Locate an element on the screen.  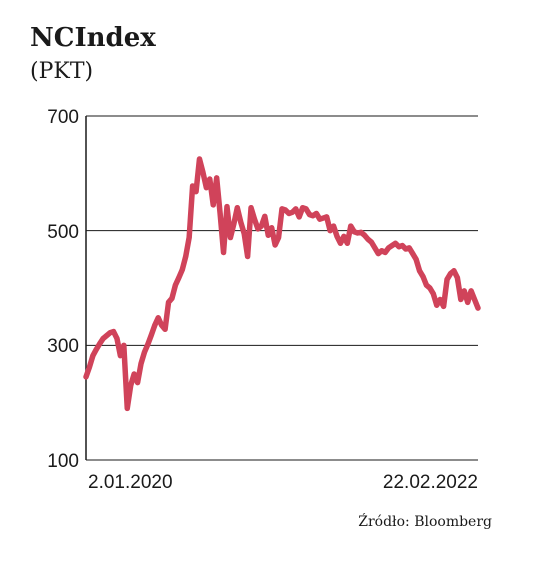
source-note: Źródło: Bloomberg is located at coordinates (425, 521).